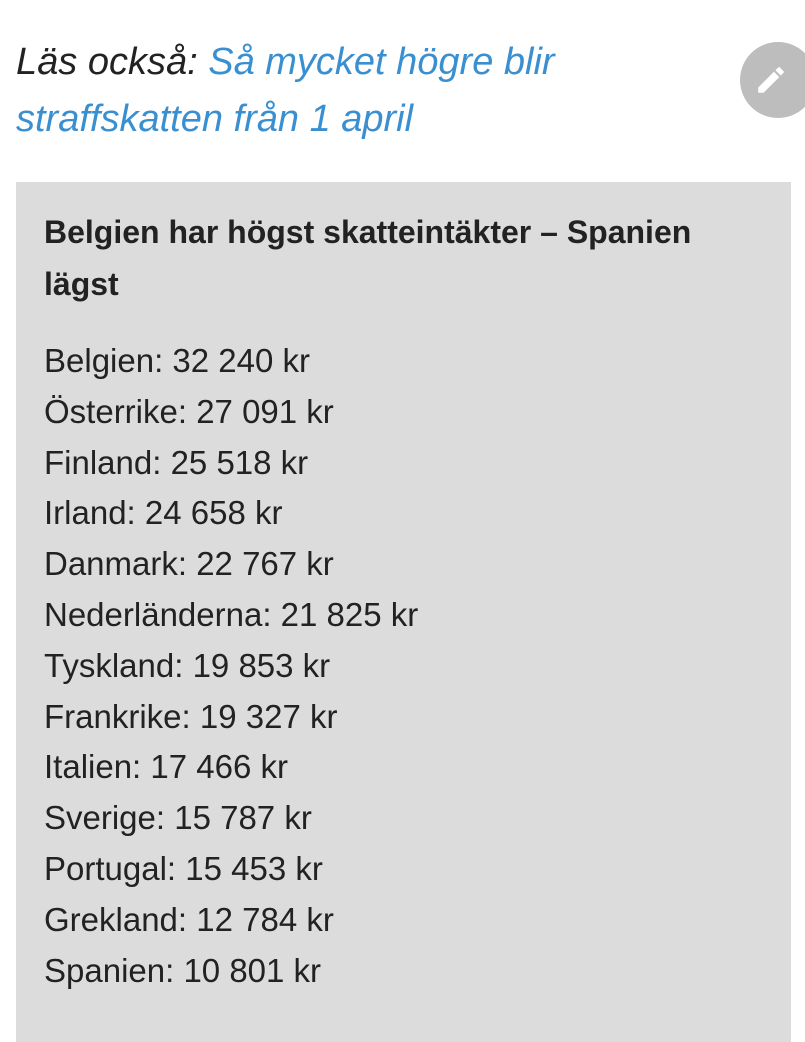  Describe the element at coordinates (191, 716) in the screenshot. I see `list-item: Frankrike: 19 327 kr` at that location.